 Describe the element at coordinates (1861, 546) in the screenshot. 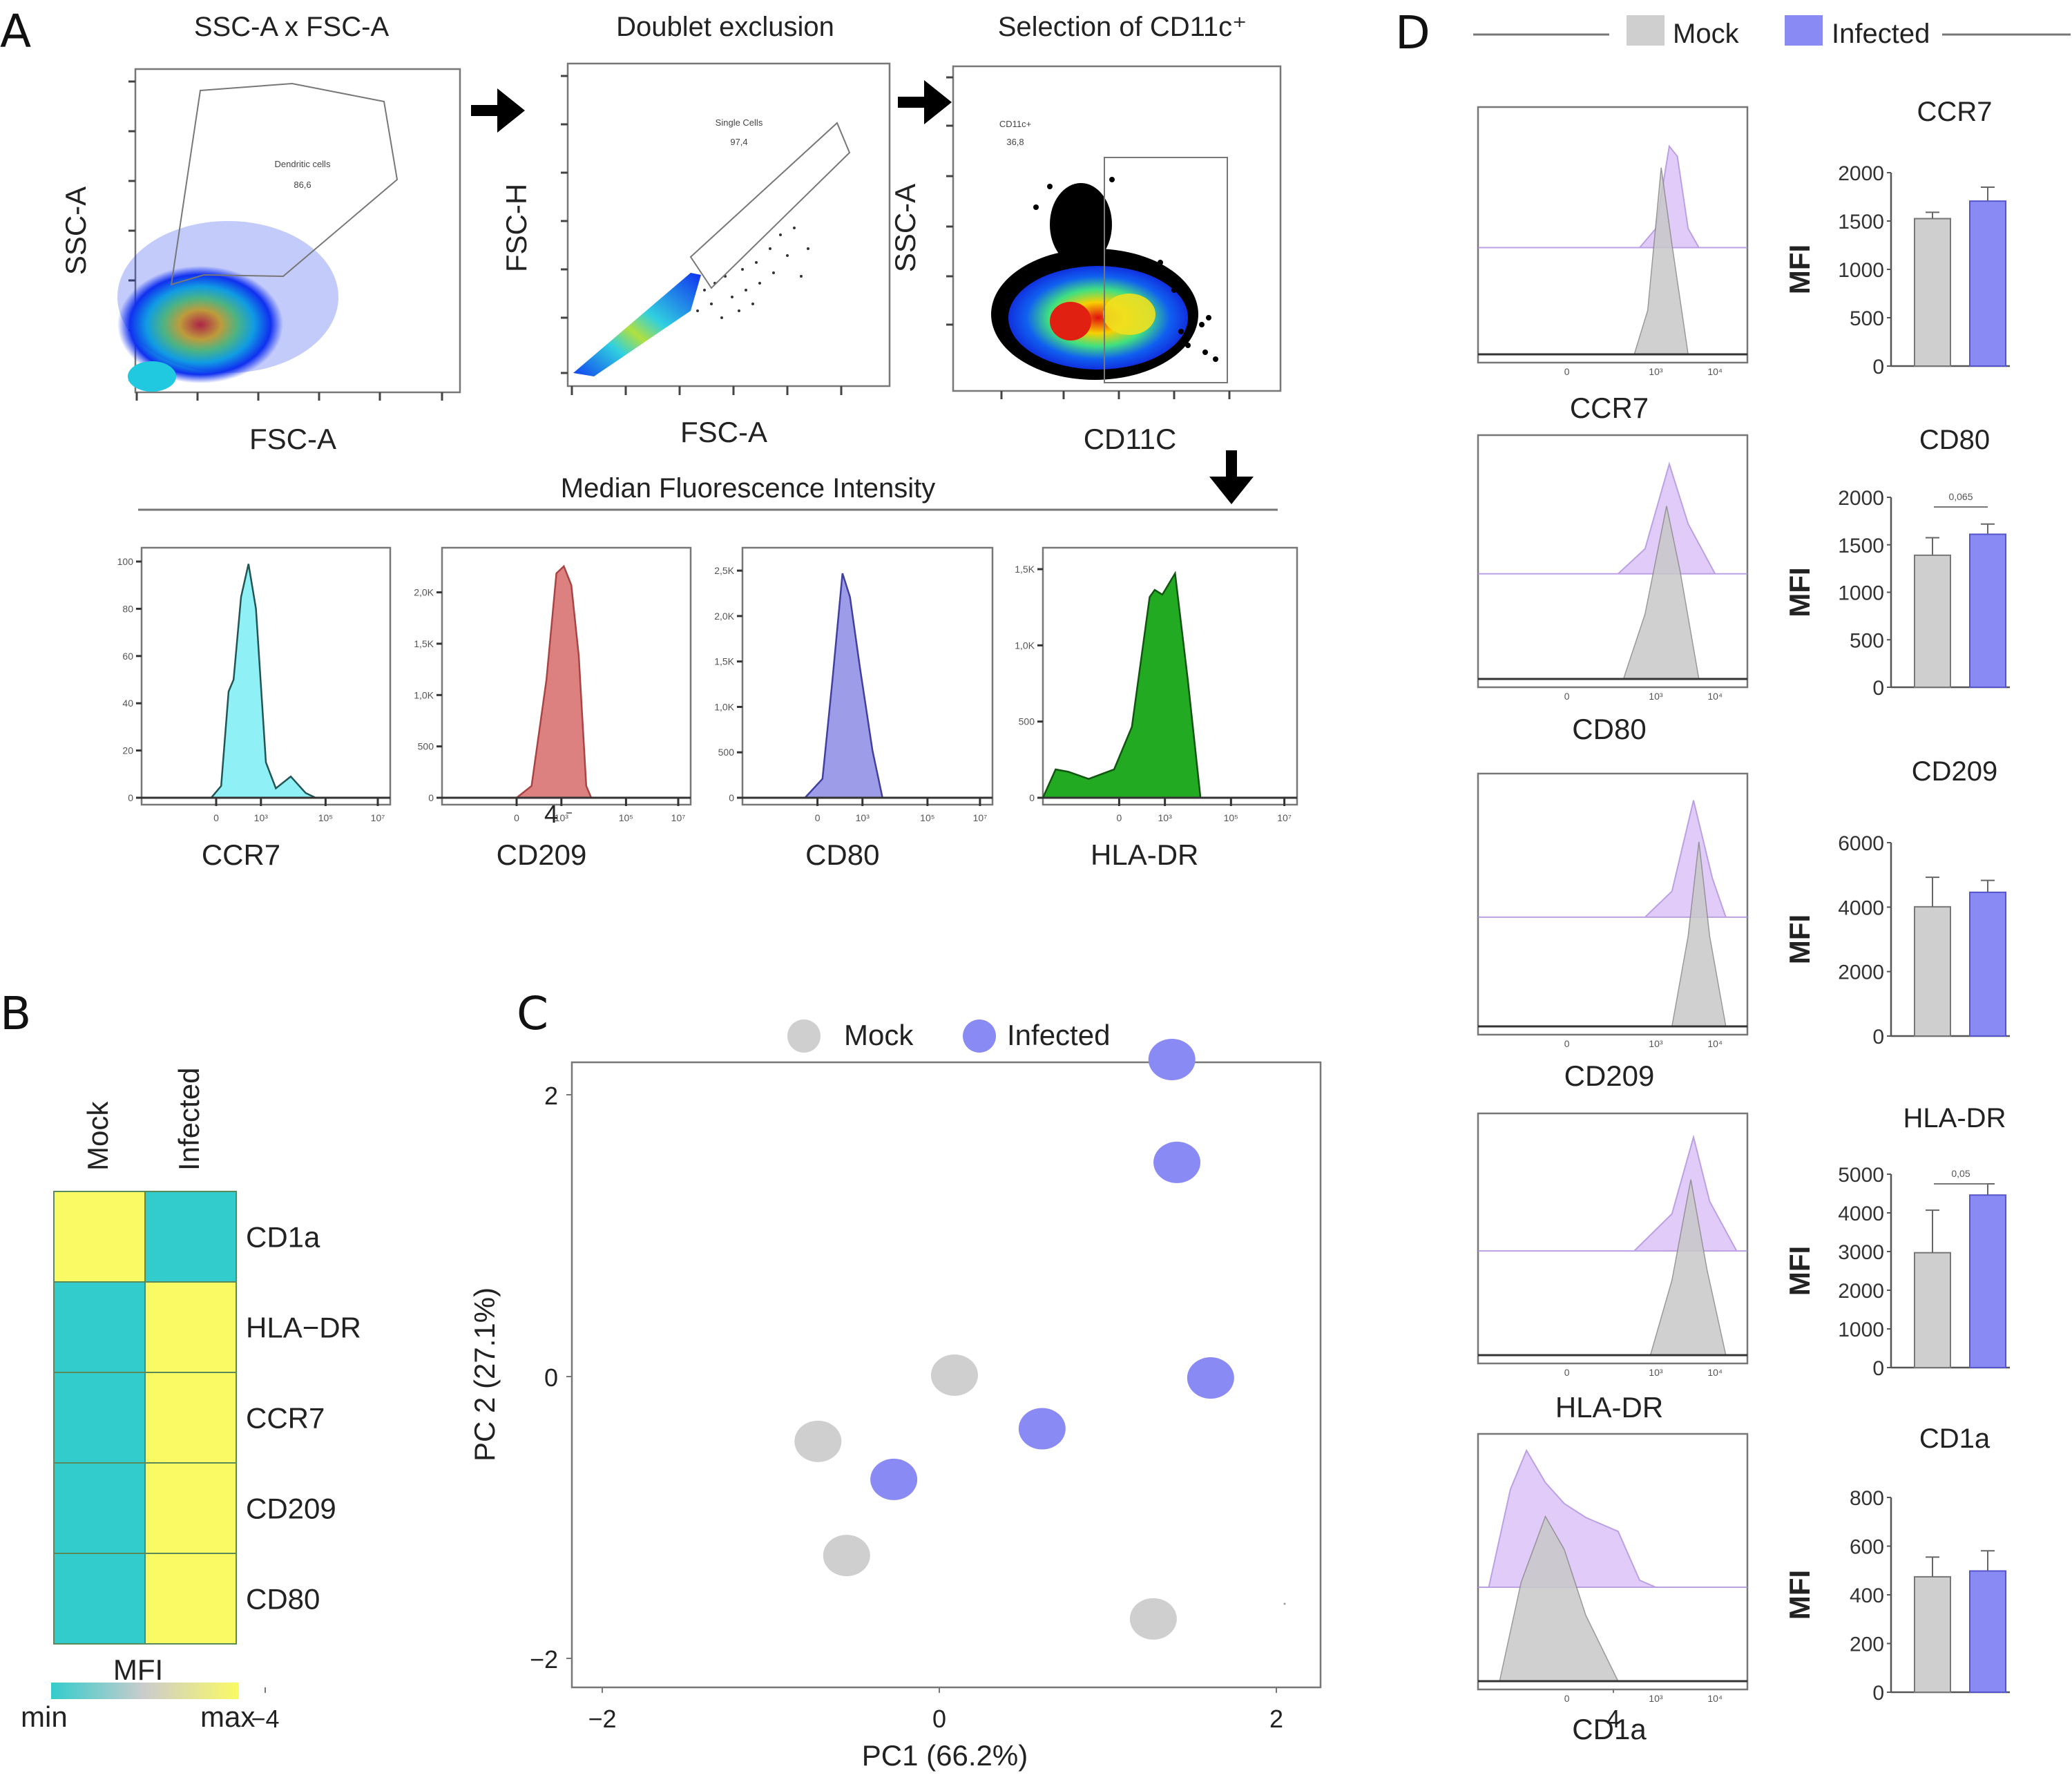

I see `y-tick-label: 1500` at that location.